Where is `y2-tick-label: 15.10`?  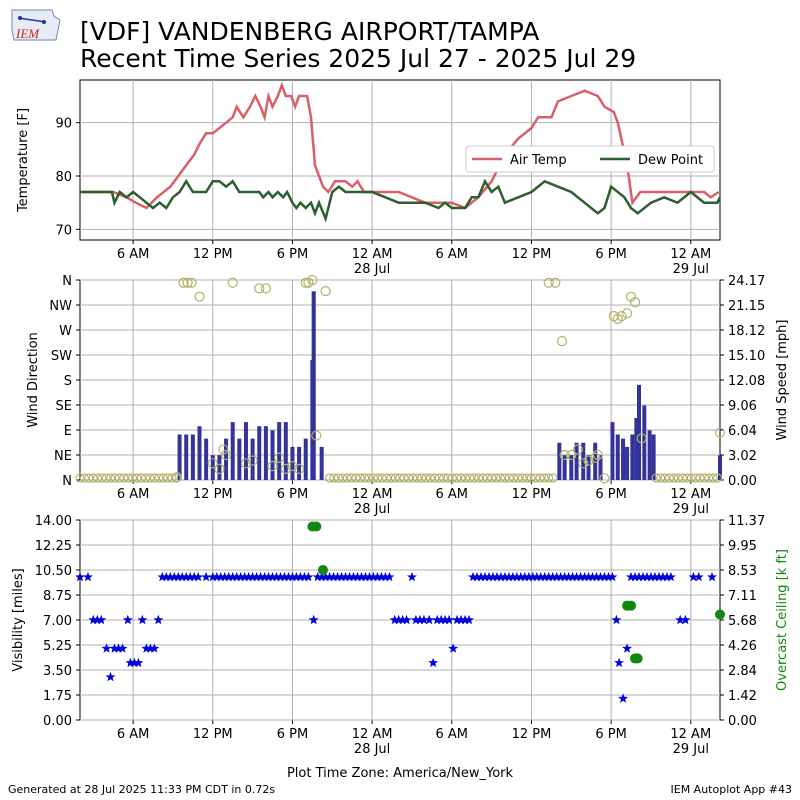 y2-tick-label: 15.10 is located at coordinates (746, 356).